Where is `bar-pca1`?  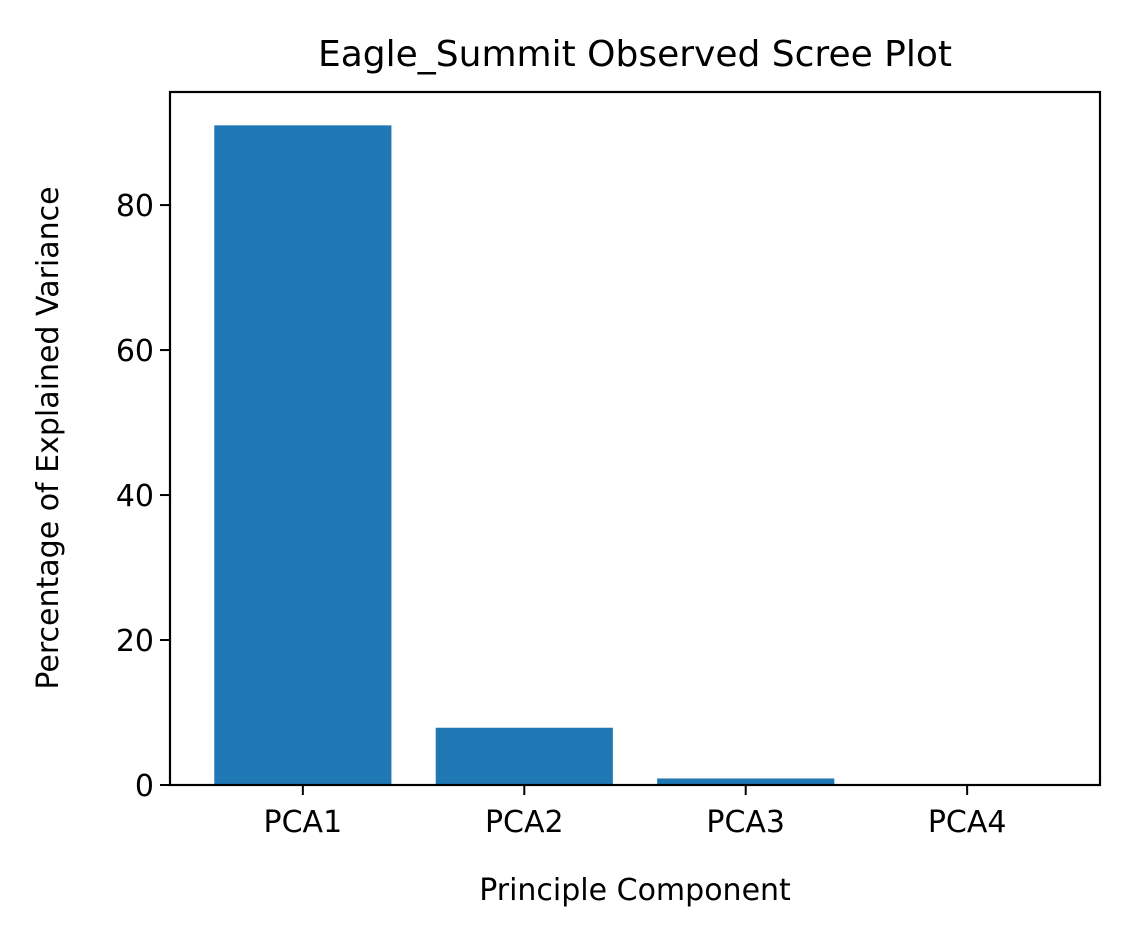
bar-pca1 is located at coordinates (303, 455).